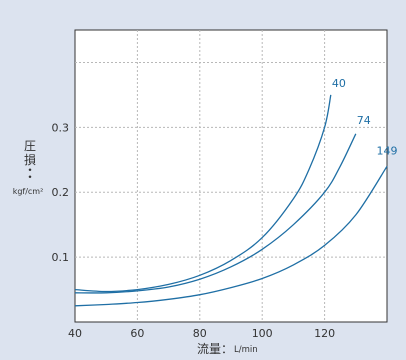 The image size is (406, 360). Describe the element at coordinates (246, 350) in the screenshot. I see `x-axis-label-unit: L/min` at that location.